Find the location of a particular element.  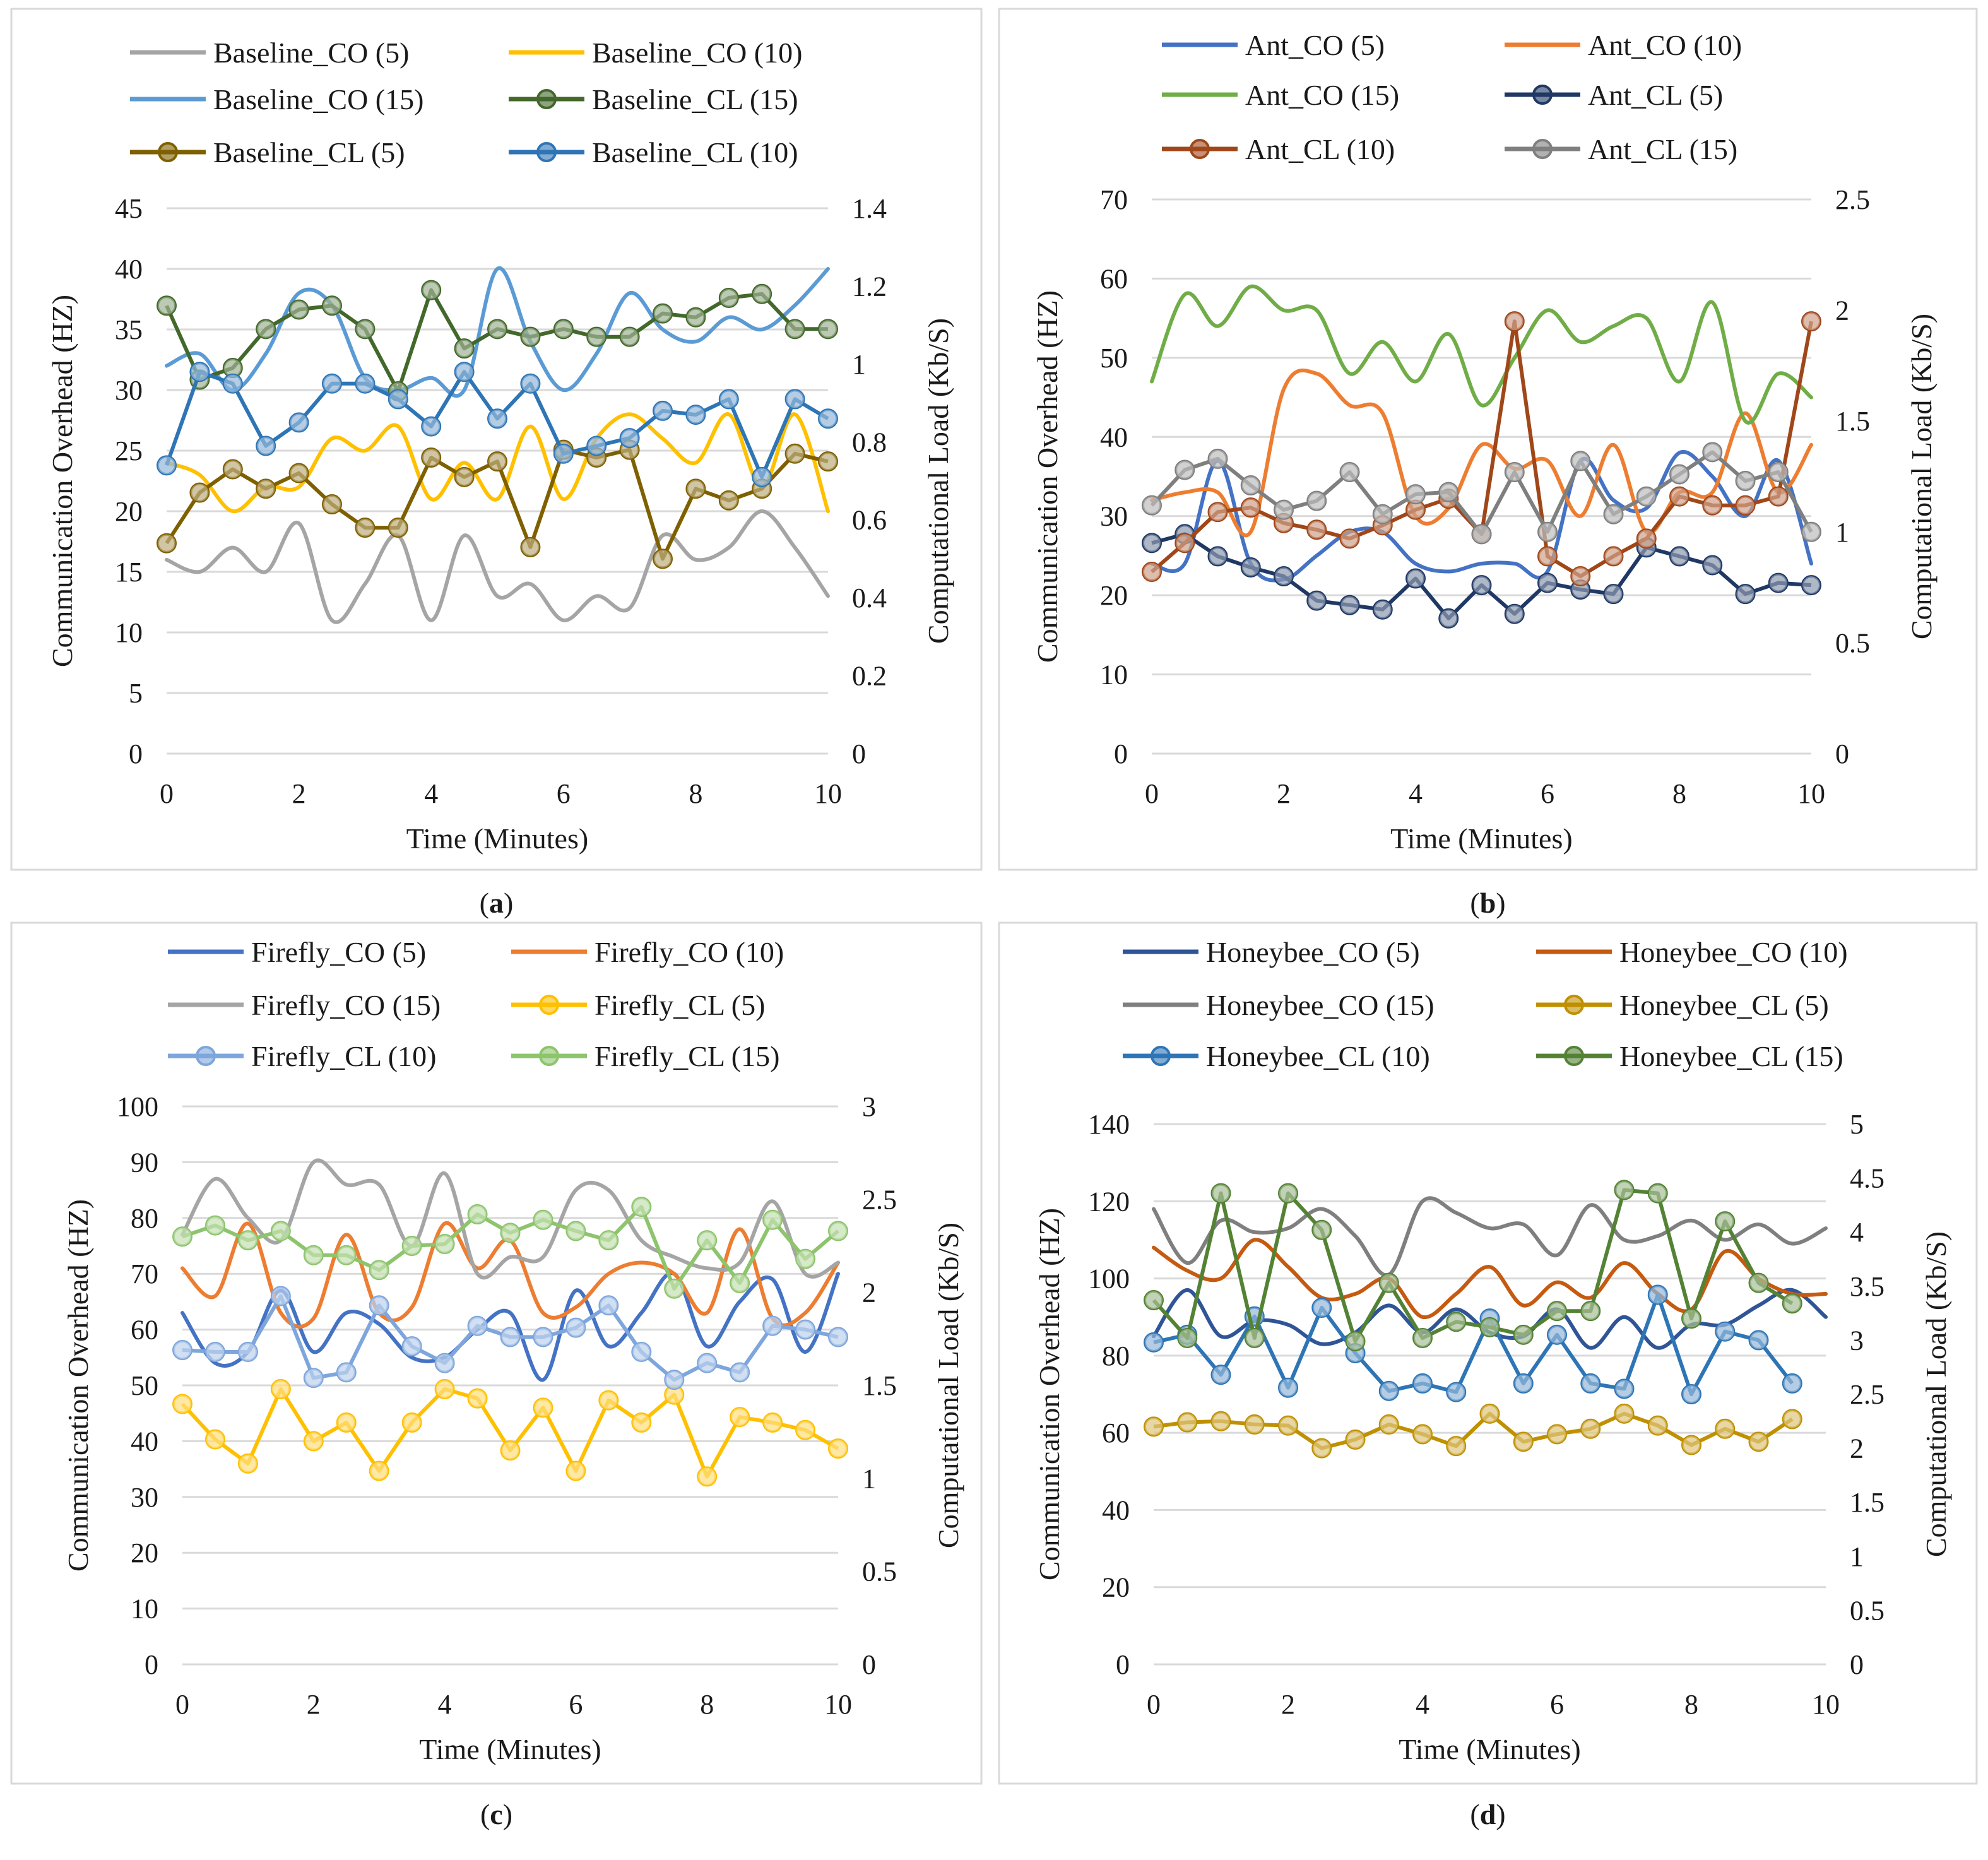

y-right-tick-label: 1.2 is located at coordinates (869, 286).